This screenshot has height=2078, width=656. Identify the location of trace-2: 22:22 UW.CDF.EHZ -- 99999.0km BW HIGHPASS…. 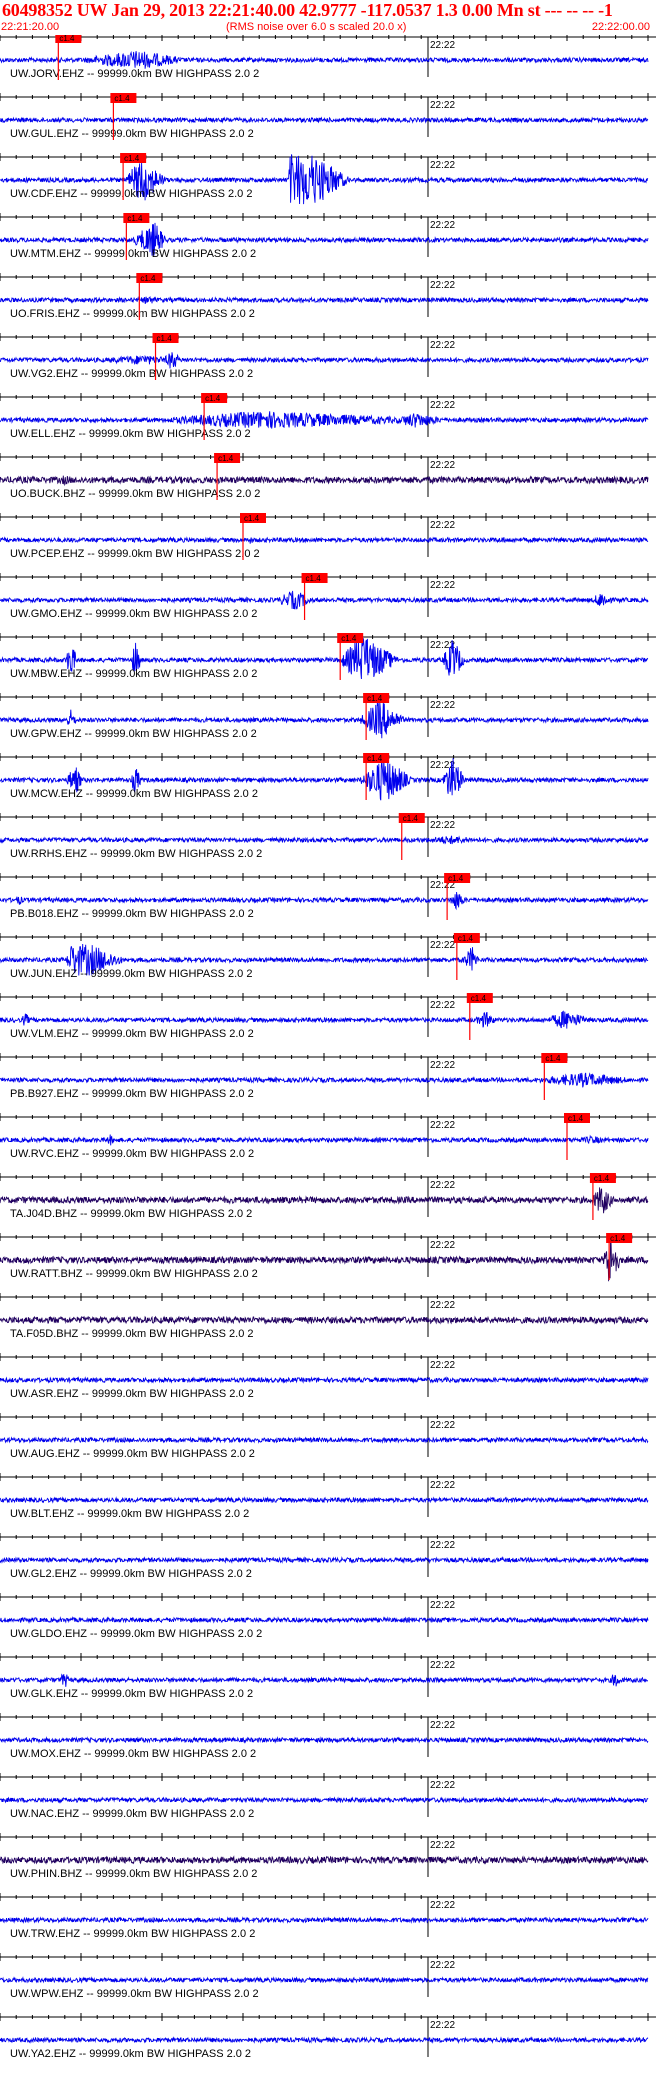
(328, 179).